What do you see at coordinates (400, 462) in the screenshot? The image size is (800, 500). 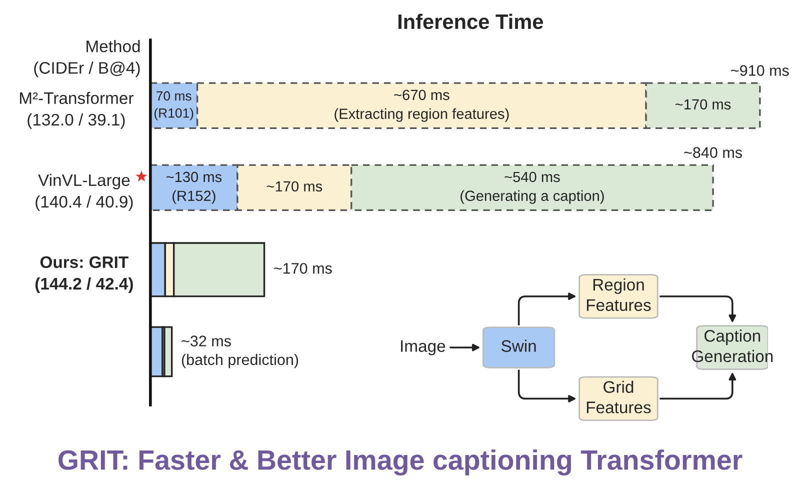 I see `text: GRIT: Faster & Better Image captioning Transformer` at bounding box center [400, 462].